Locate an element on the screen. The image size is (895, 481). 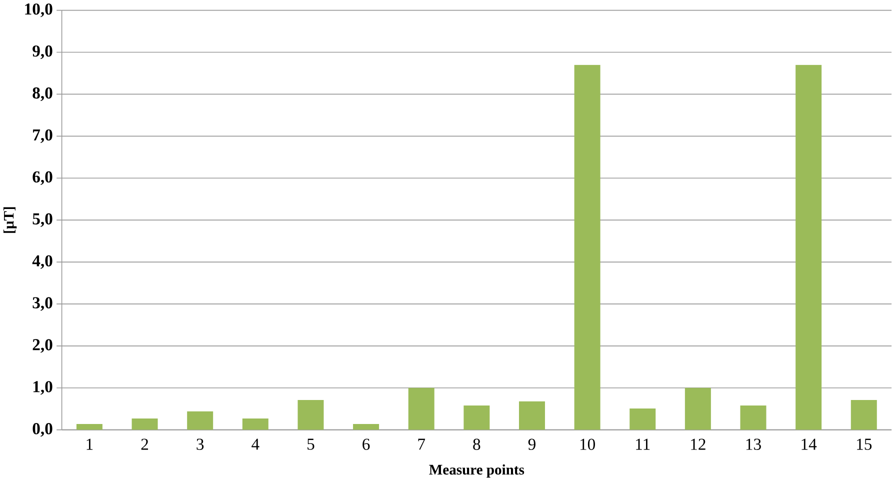
x-tick-label: 8 is located at coordinates (476, 444).